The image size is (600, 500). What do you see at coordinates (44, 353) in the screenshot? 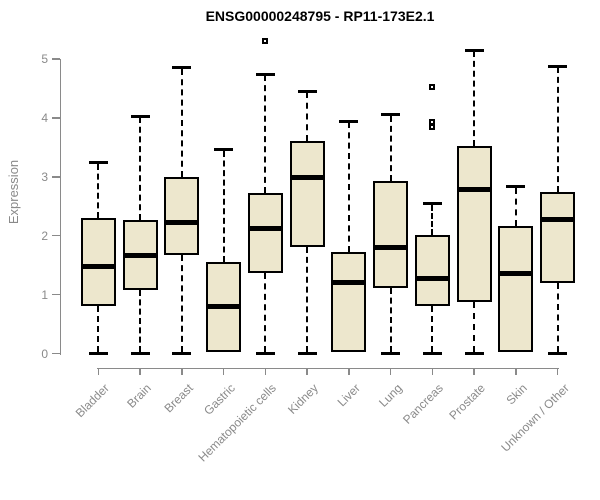
I see `y-tick-label: 0` at bounding box center [44, 353].